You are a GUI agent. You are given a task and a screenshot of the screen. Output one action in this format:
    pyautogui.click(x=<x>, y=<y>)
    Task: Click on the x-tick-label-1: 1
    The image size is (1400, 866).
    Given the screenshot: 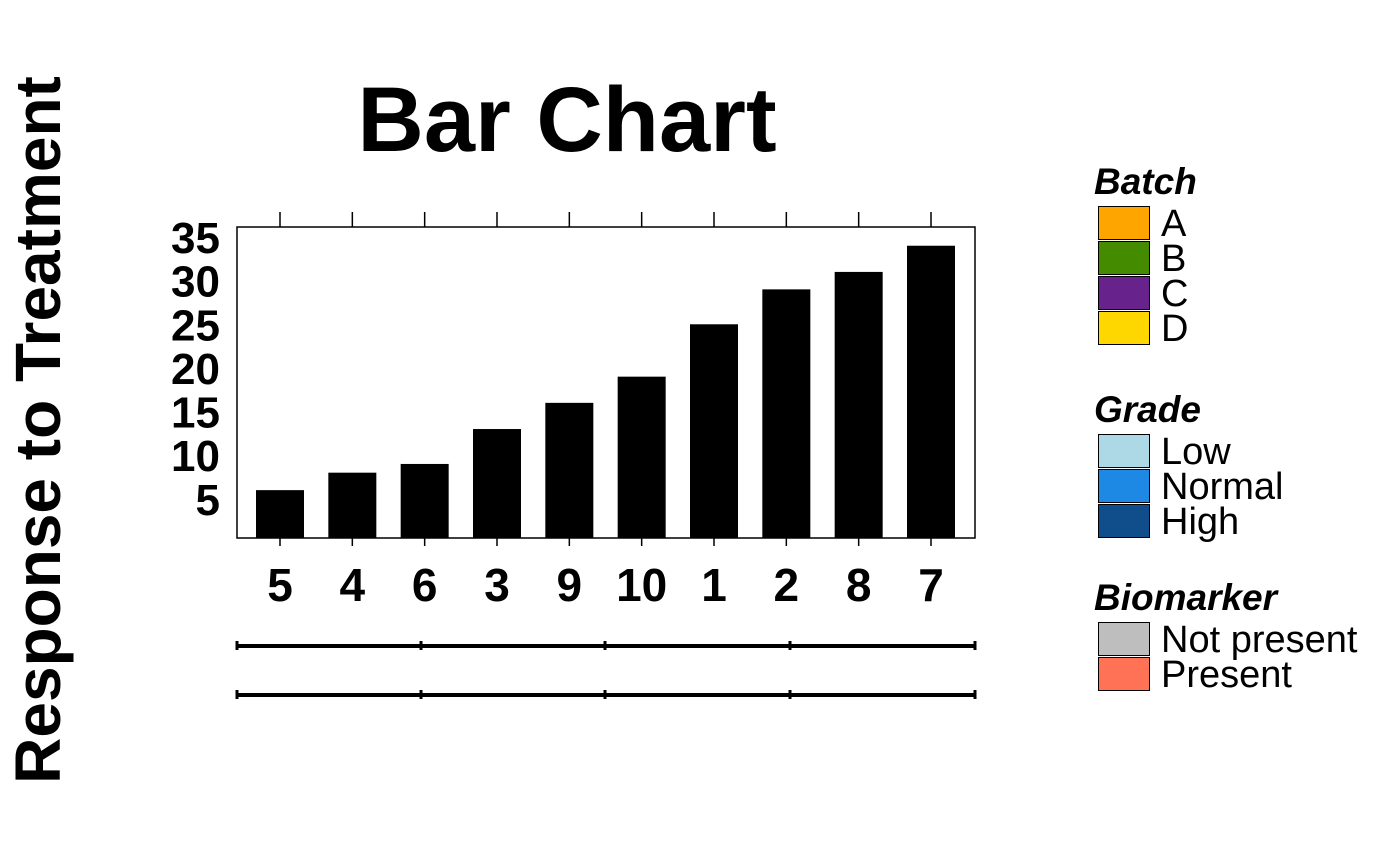 What is the action you would take?
    pyautogui.click(x=714, y=585)
    